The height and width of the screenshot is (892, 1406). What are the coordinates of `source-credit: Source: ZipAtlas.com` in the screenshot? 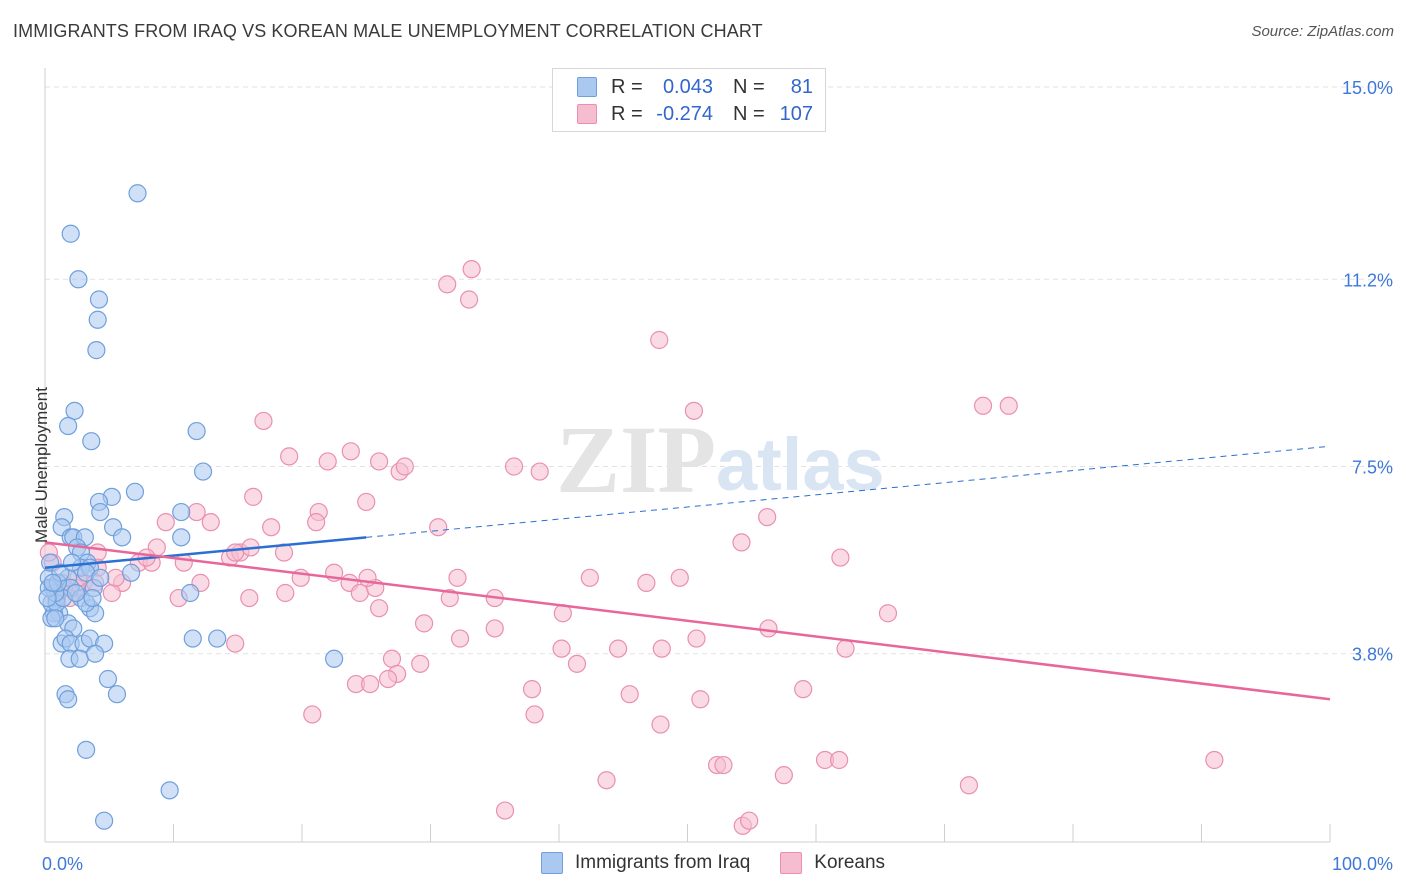 It's located at (1322, 31).